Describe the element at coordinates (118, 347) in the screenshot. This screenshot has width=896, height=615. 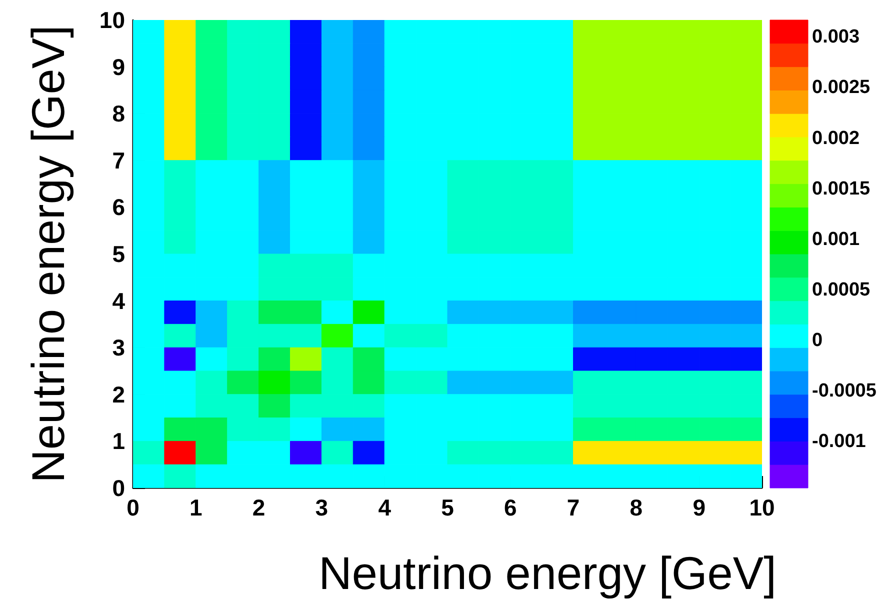
I see `y-tick-label: 3` at that location.